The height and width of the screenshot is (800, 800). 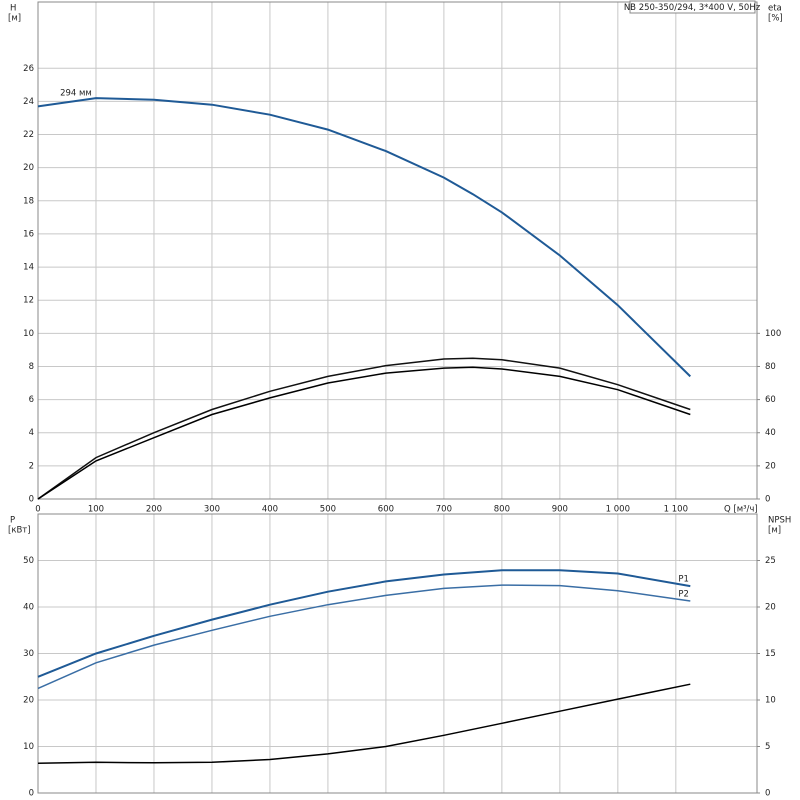 What do you see at coordinates (779, 521) in the screenshot?
I see `y2-axis-label: NPSH` at bounding box center [779, 521].